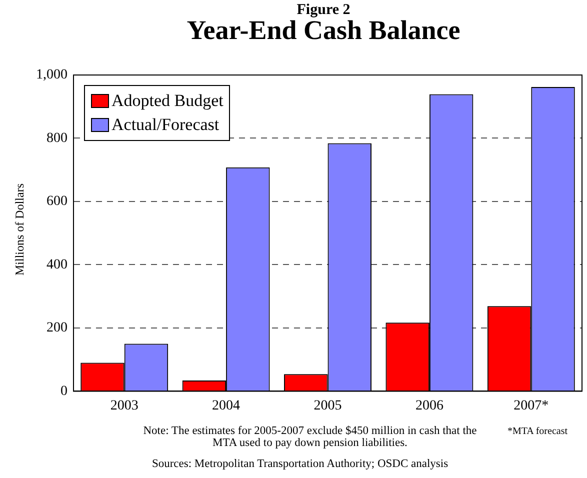 The height and width of the screenshot is (478, 587). I want to click on y-axis-title: Millions of Dollars, so click(20, 230).